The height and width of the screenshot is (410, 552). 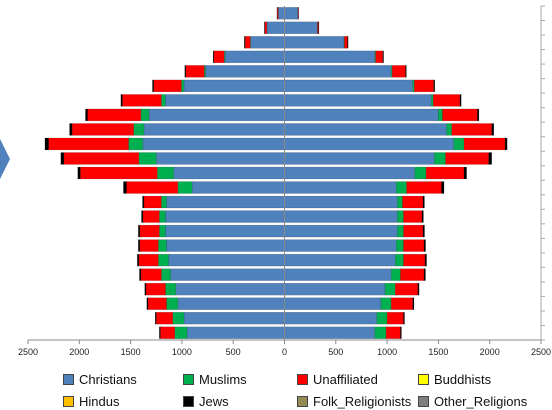 I want to click on x-tick-label: 500, so click(x=233, y=352).